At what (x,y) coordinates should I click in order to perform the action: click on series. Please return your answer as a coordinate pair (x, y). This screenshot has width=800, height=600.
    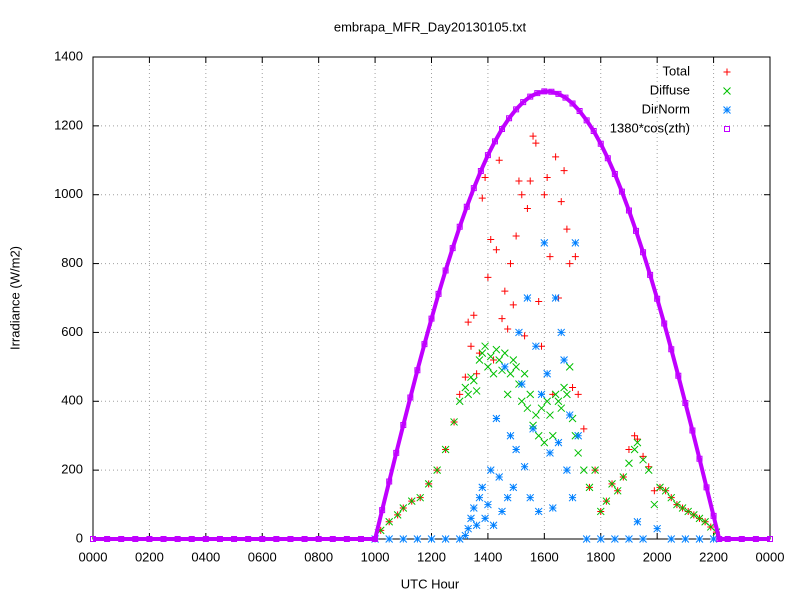
    Looking at the image, I should click on (548, 439).